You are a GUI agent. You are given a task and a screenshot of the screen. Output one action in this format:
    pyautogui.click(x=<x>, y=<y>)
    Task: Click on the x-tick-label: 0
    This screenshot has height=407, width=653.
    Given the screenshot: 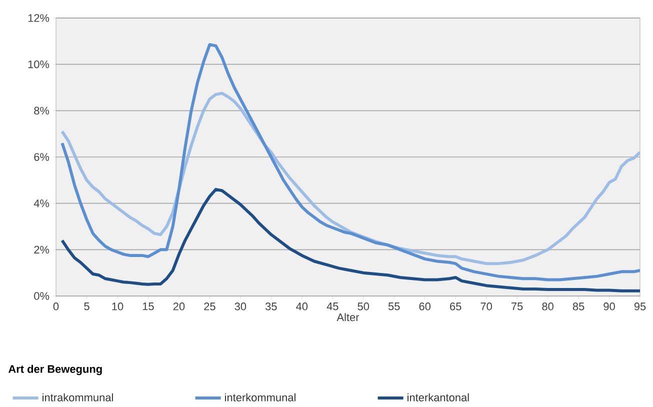 What is the action you would take?
    pyautogui.click(x=56, y=306)
    